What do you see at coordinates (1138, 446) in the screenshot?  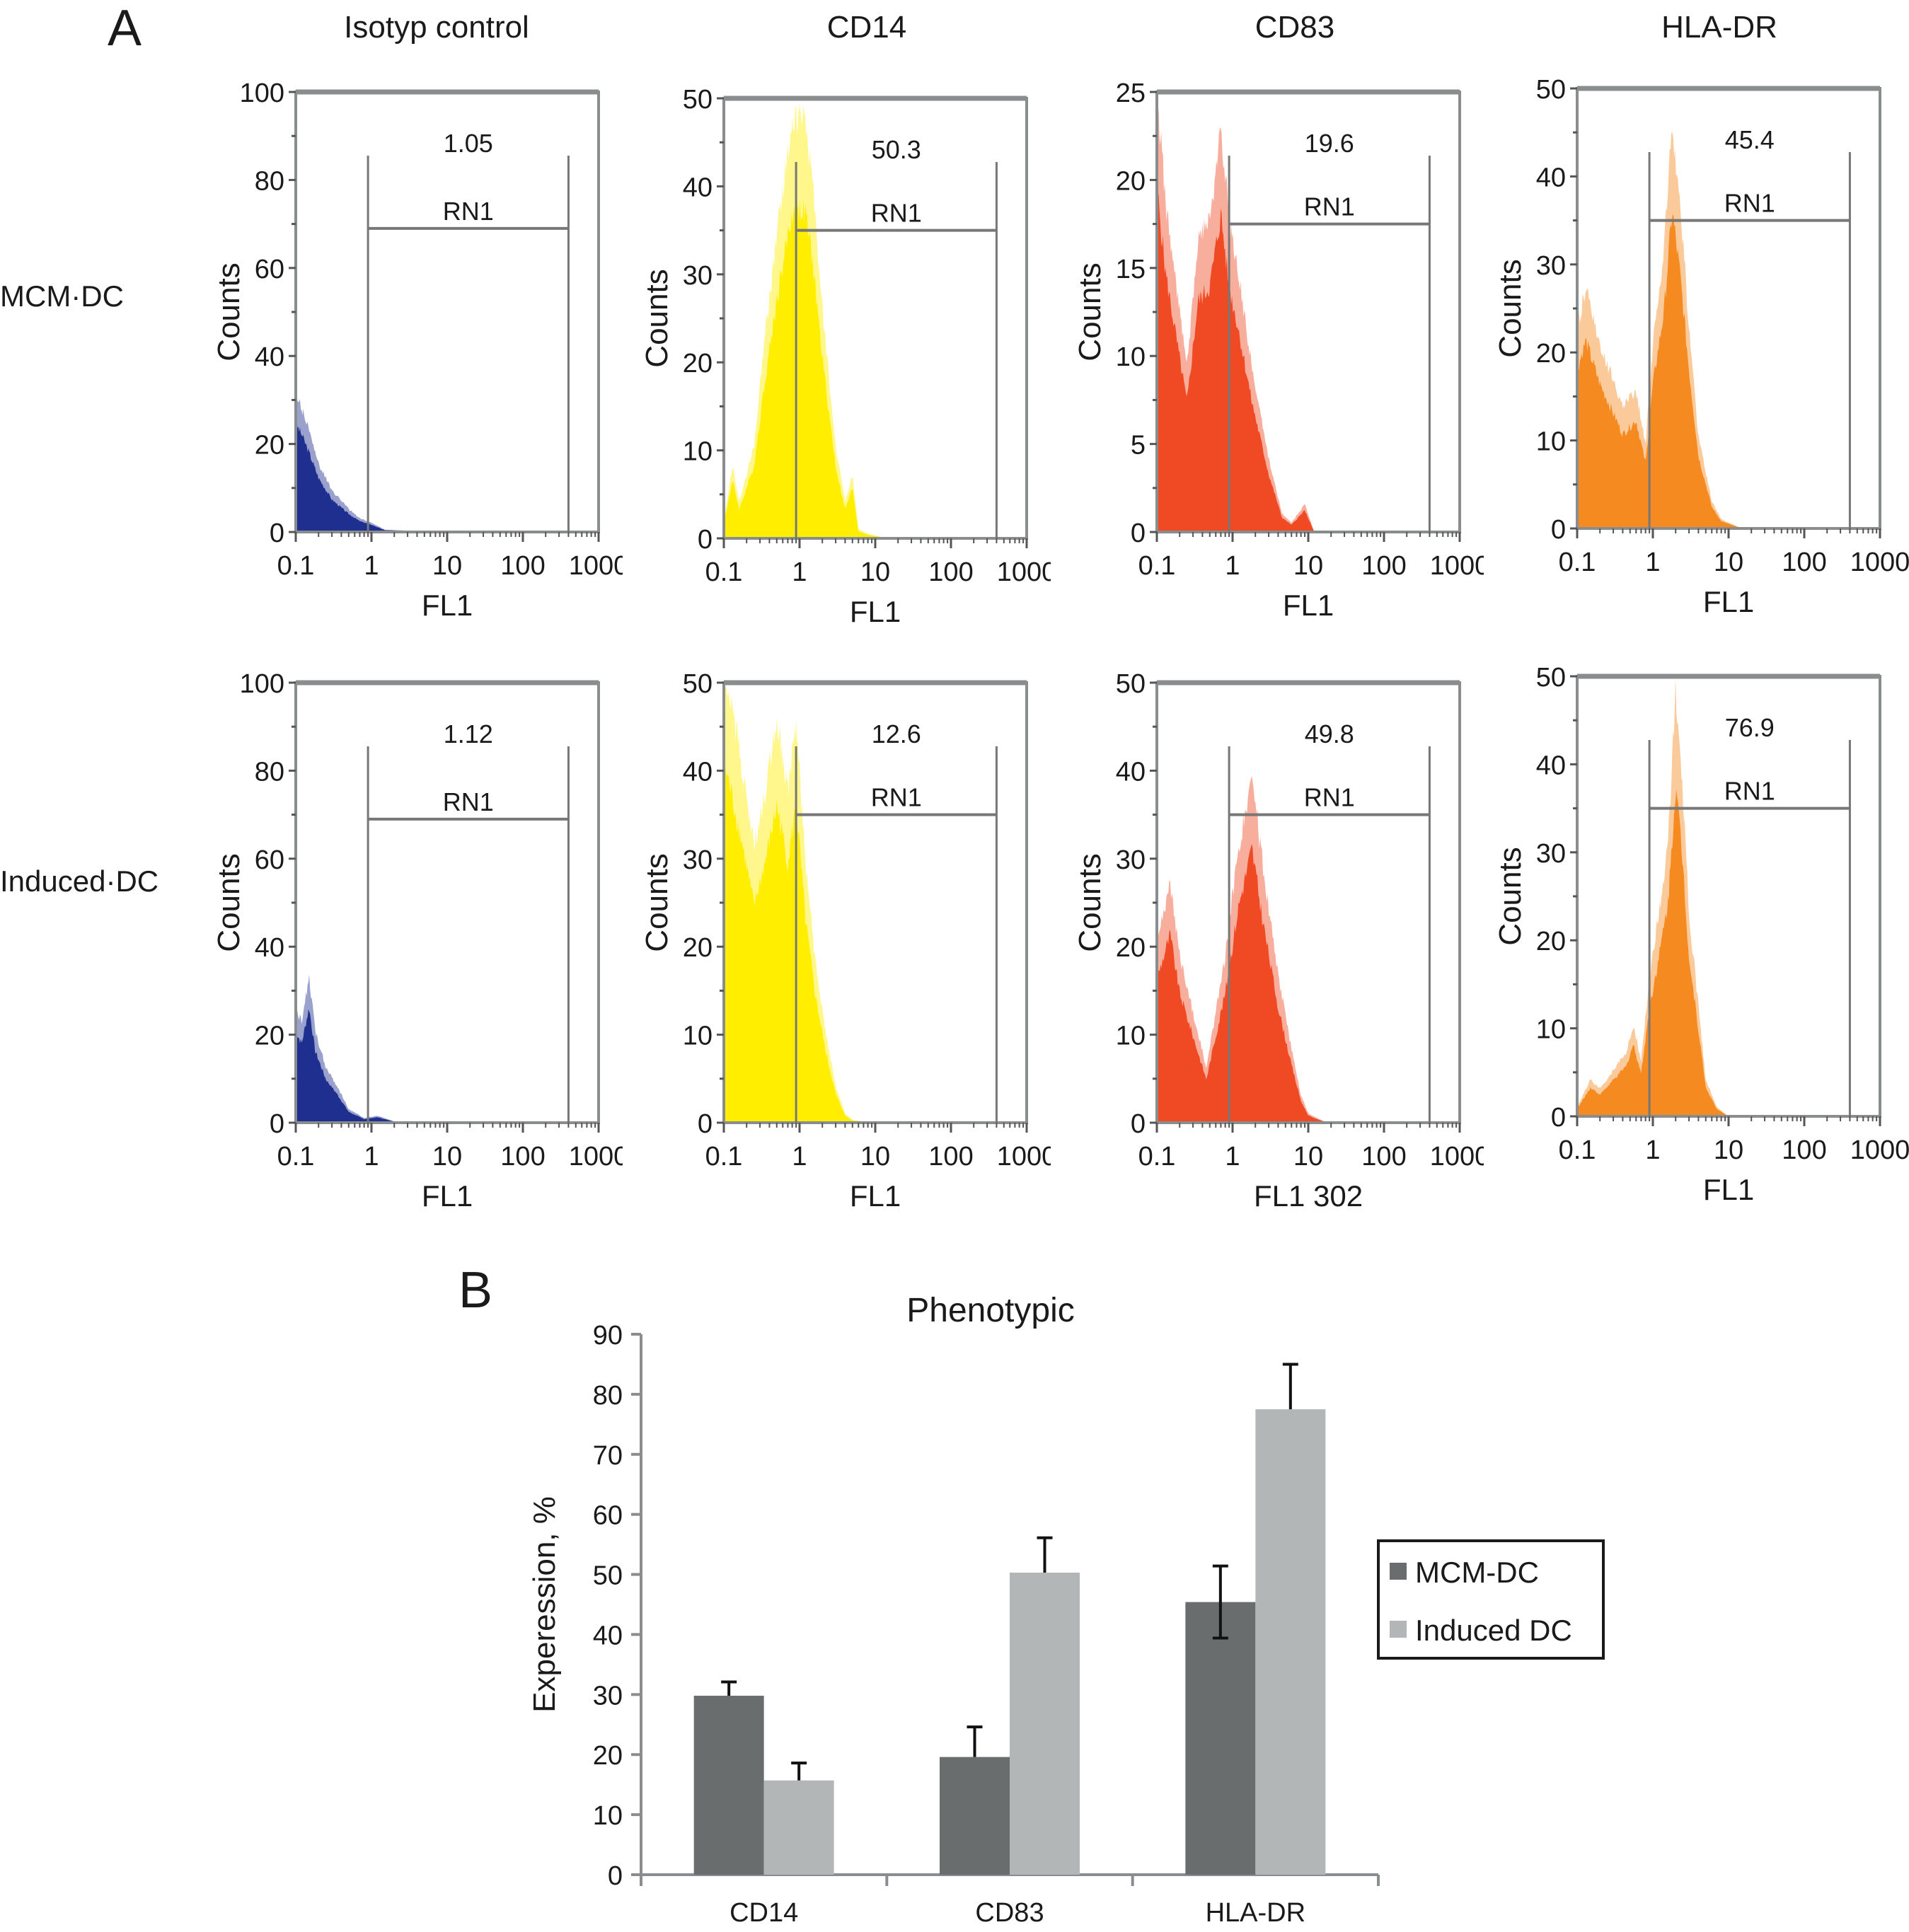 I see `y-tick-label: 5` at bounding box center [1138, 446].